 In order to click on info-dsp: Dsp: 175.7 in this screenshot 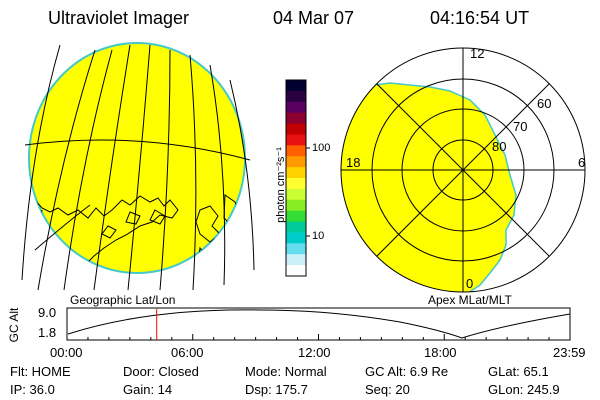, I will do `click(276, 389)`.